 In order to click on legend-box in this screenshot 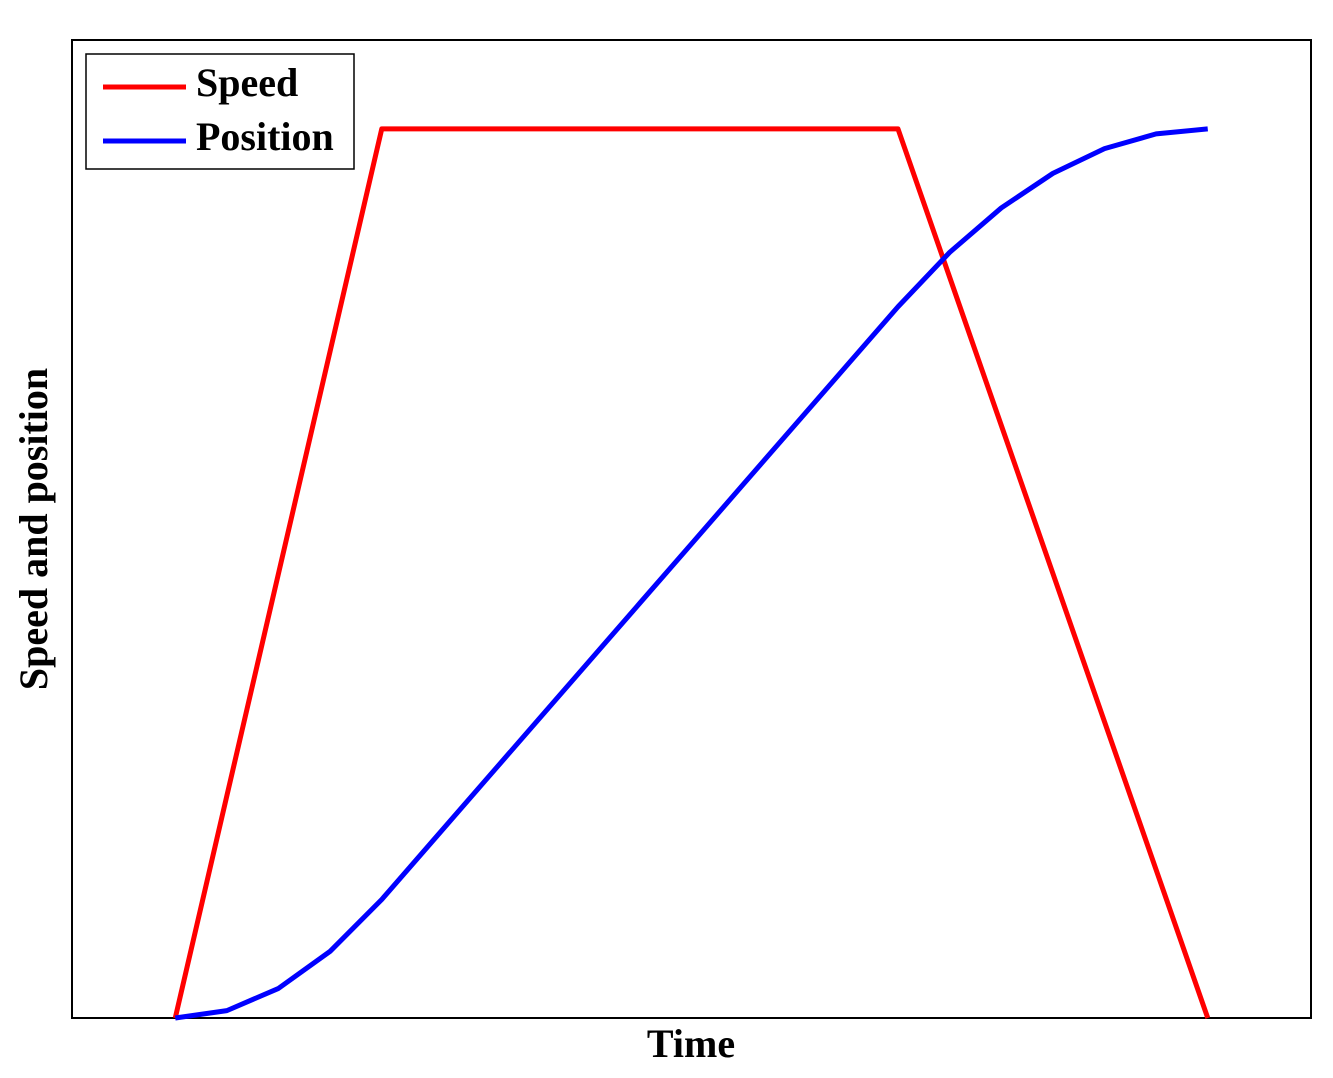, I will do `click(220, 111)`.